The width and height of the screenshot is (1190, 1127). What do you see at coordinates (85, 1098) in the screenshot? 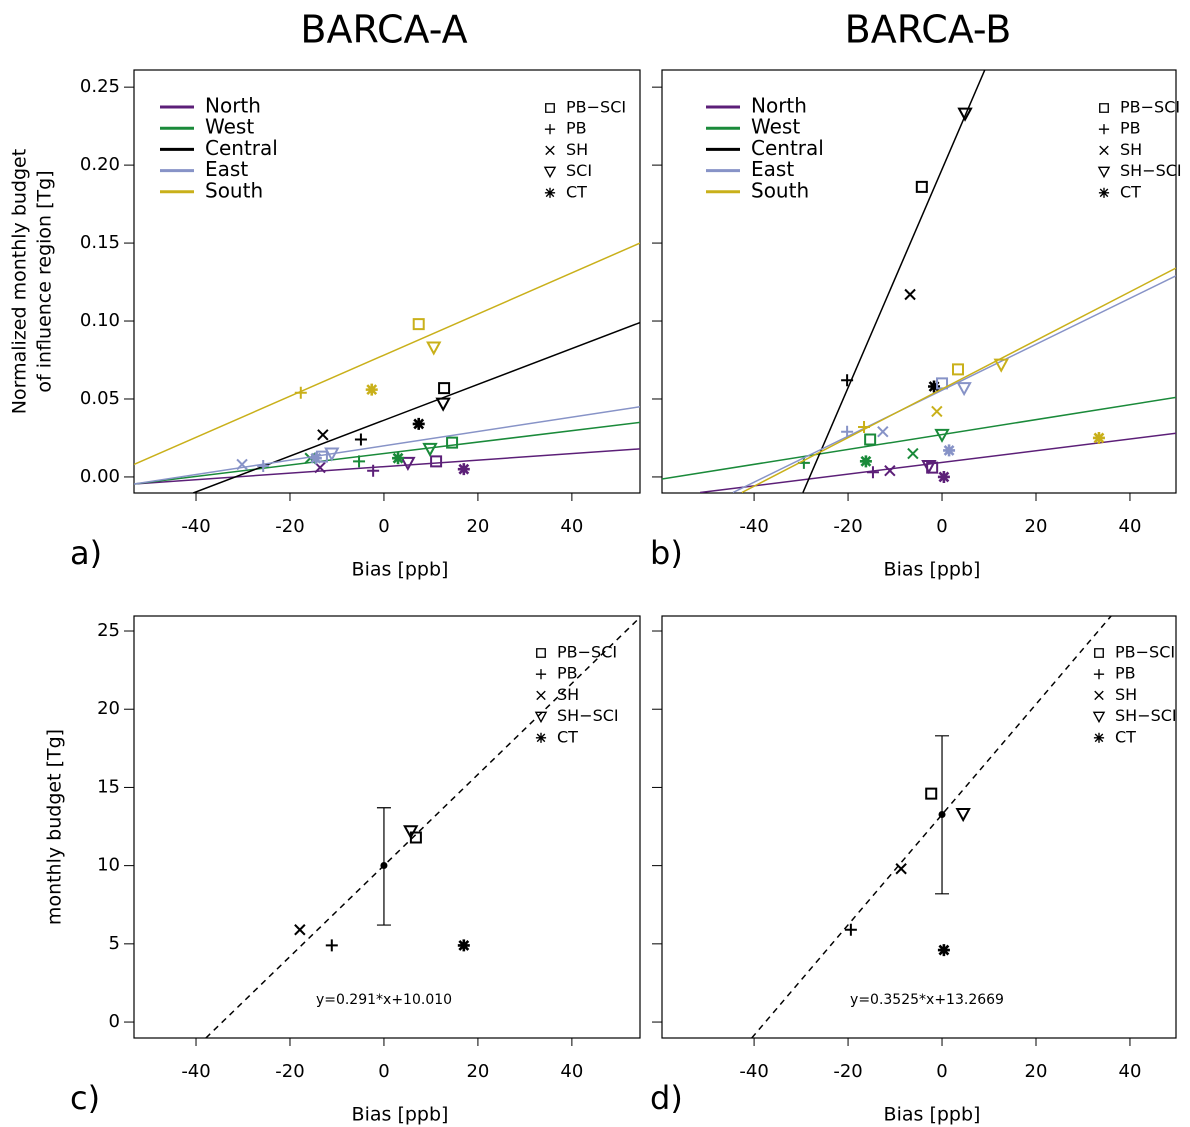
I see `panel-label: c)` at bounding box center [85, 1098].